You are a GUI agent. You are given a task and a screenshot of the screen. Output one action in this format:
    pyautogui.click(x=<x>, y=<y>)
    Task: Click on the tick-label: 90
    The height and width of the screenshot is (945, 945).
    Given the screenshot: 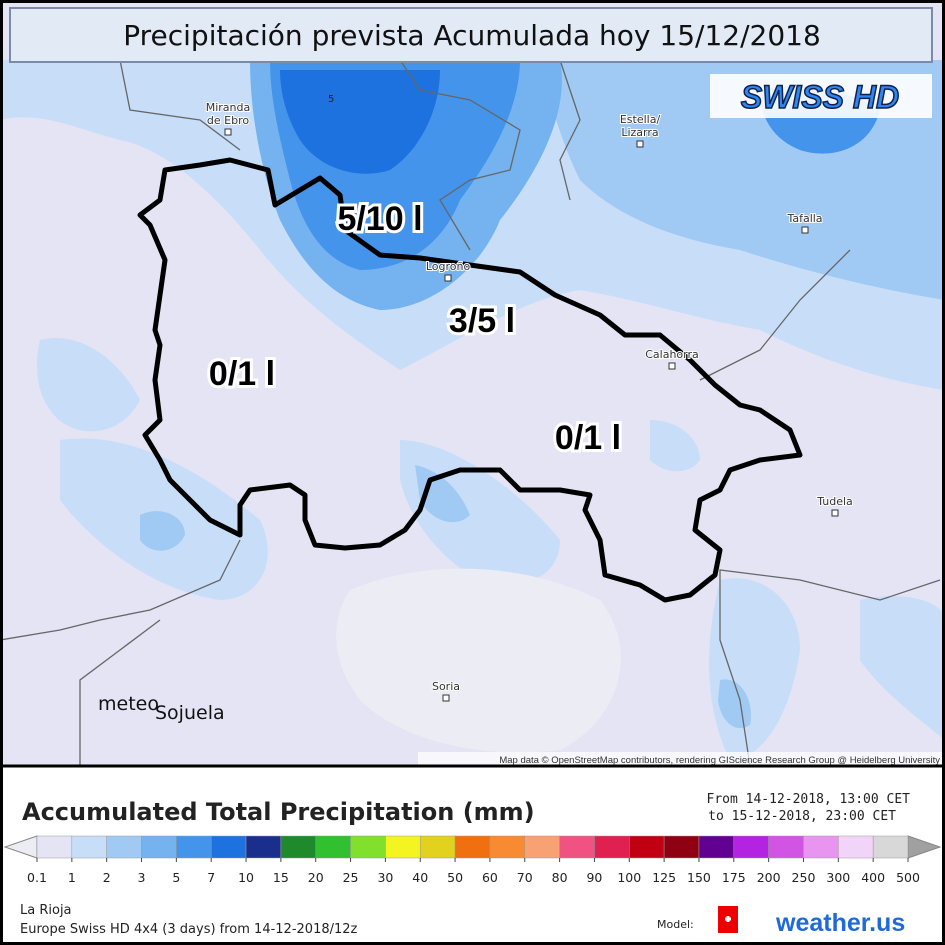 What is the action you would take?
    pyautogui.click(x=594, y=877)
    